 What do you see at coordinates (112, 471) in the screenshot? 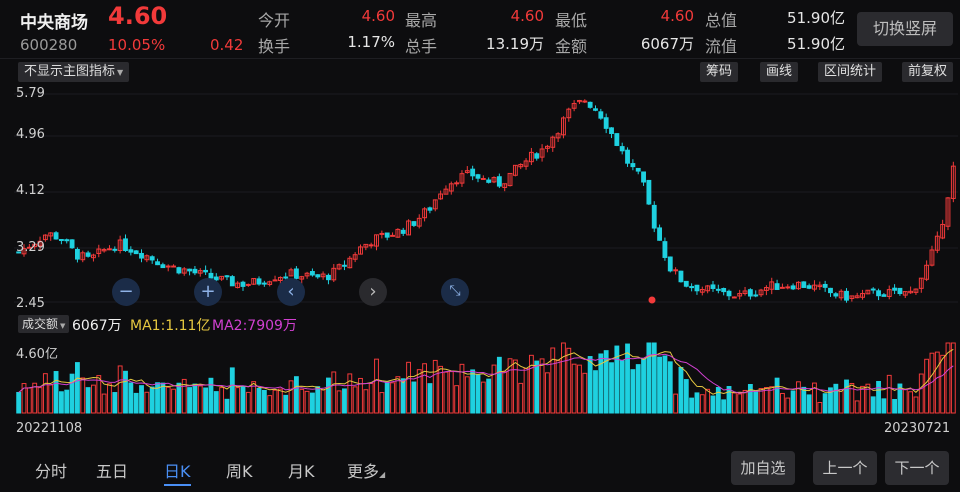
I see `tab-five-day: 五日` at bounding box center [112, 471].